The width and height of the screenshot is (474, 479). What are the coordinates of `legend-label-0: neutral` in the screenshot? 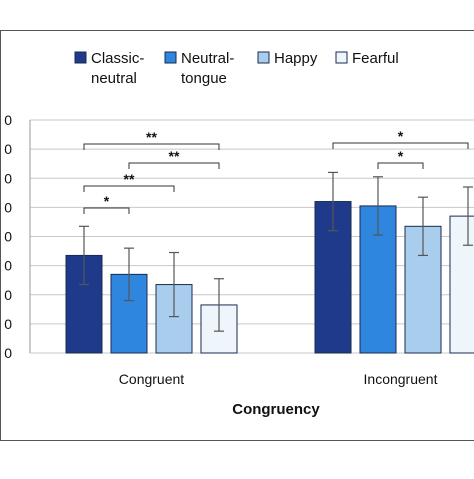 It's located at (114, 78).